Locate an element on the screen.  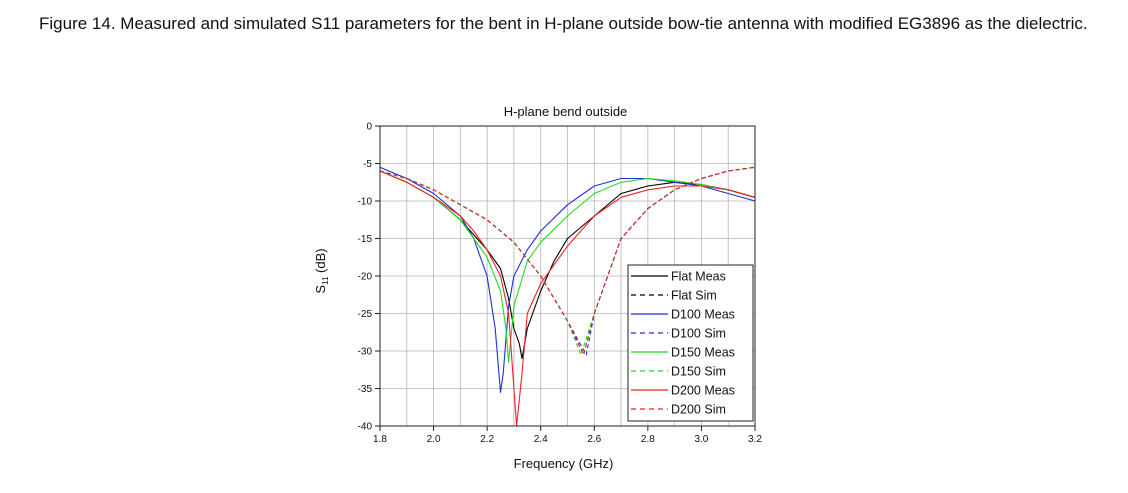
figure-label: Figure 14. is located at coordinates (77, 23).